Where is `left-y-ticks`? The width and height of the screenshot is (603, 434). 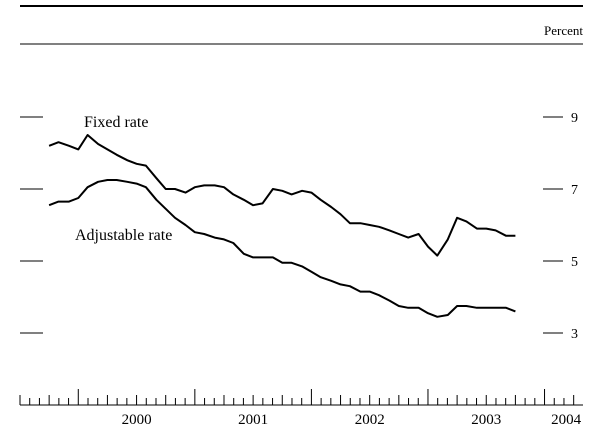 left-y-ticks is located at coordinates (31, 225).